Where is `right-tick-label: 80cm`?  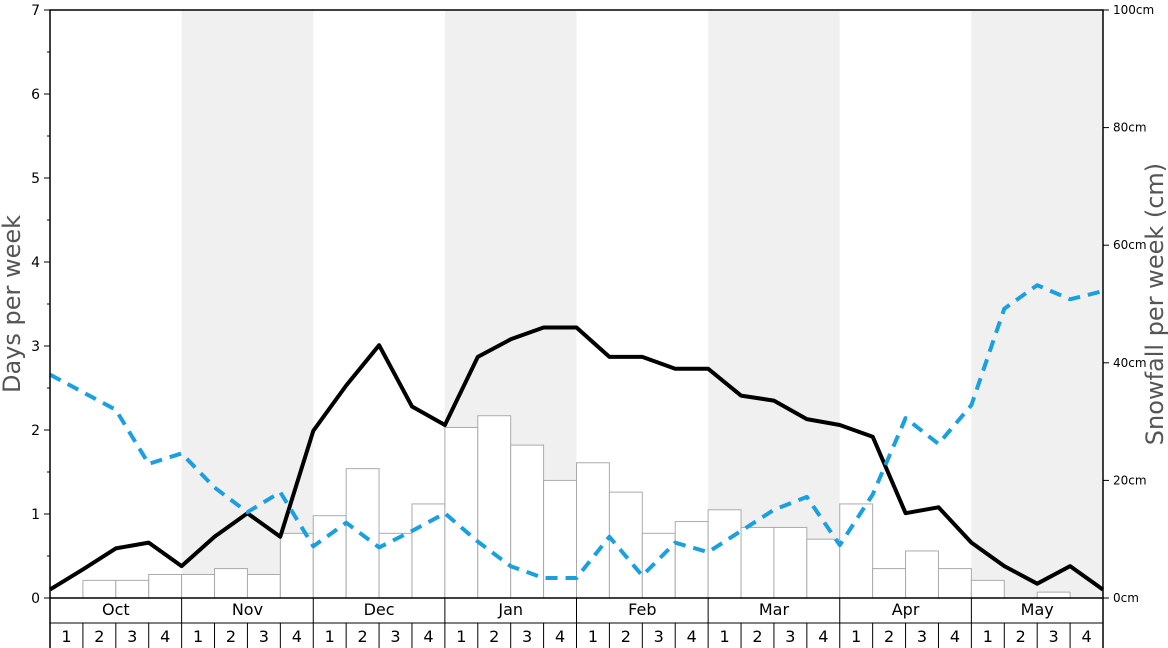
right-tick-label: 80cm is located at coordinates (1130, 128).